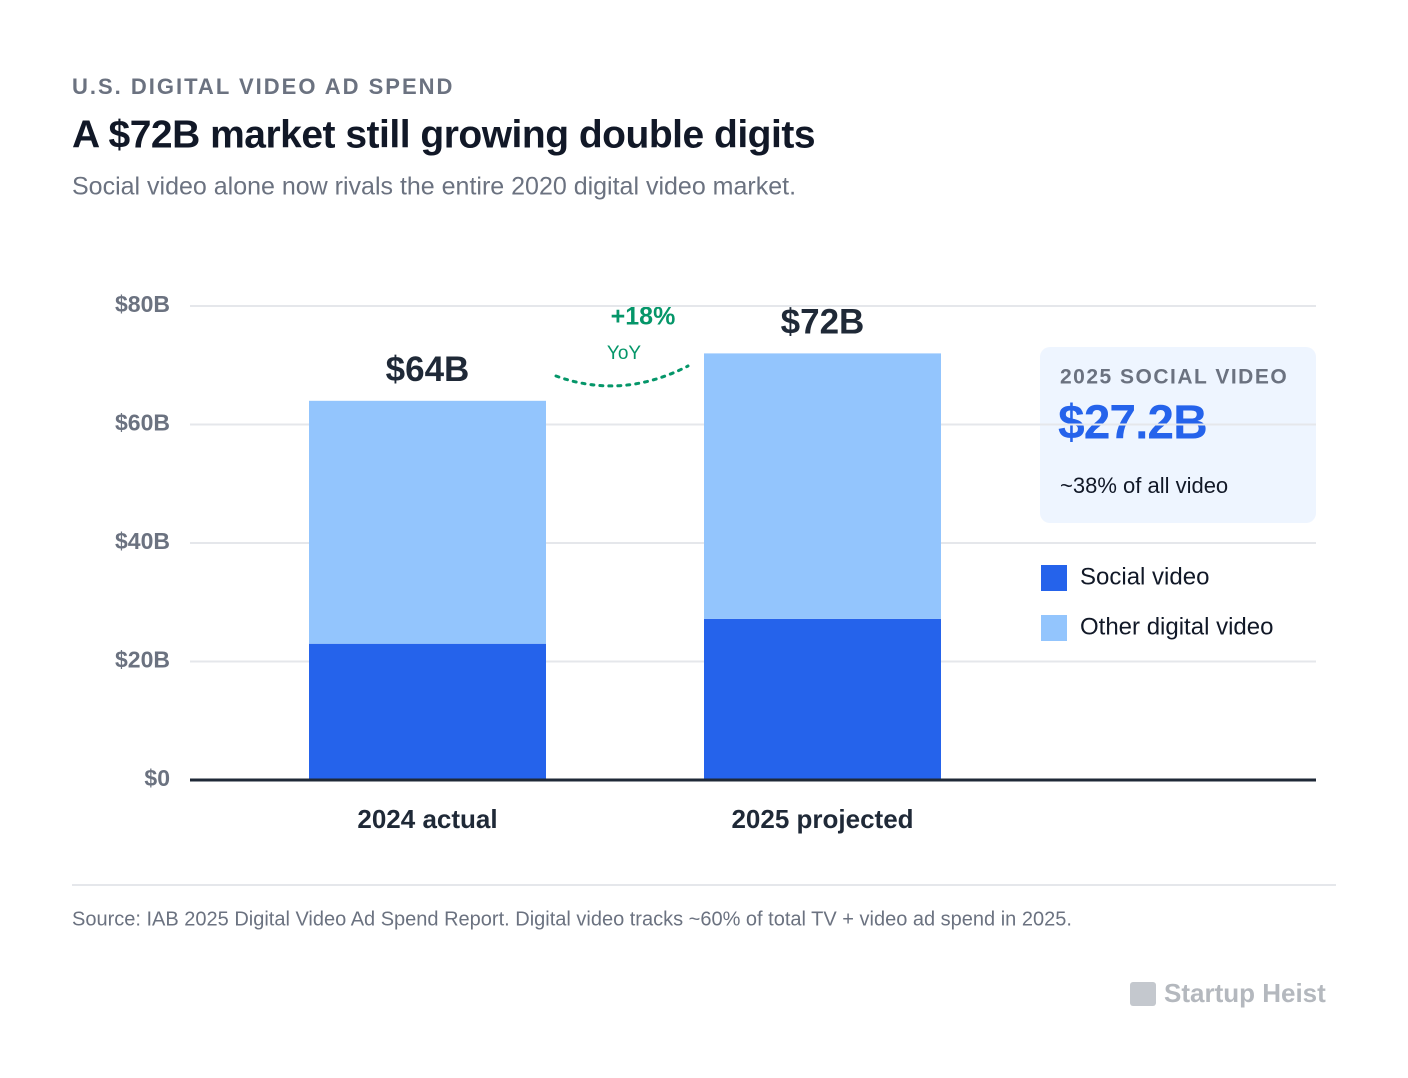  Describe the element at coordinates (1132, 423) in the screenshot. I see `callout-value: $27.2B` at that location.